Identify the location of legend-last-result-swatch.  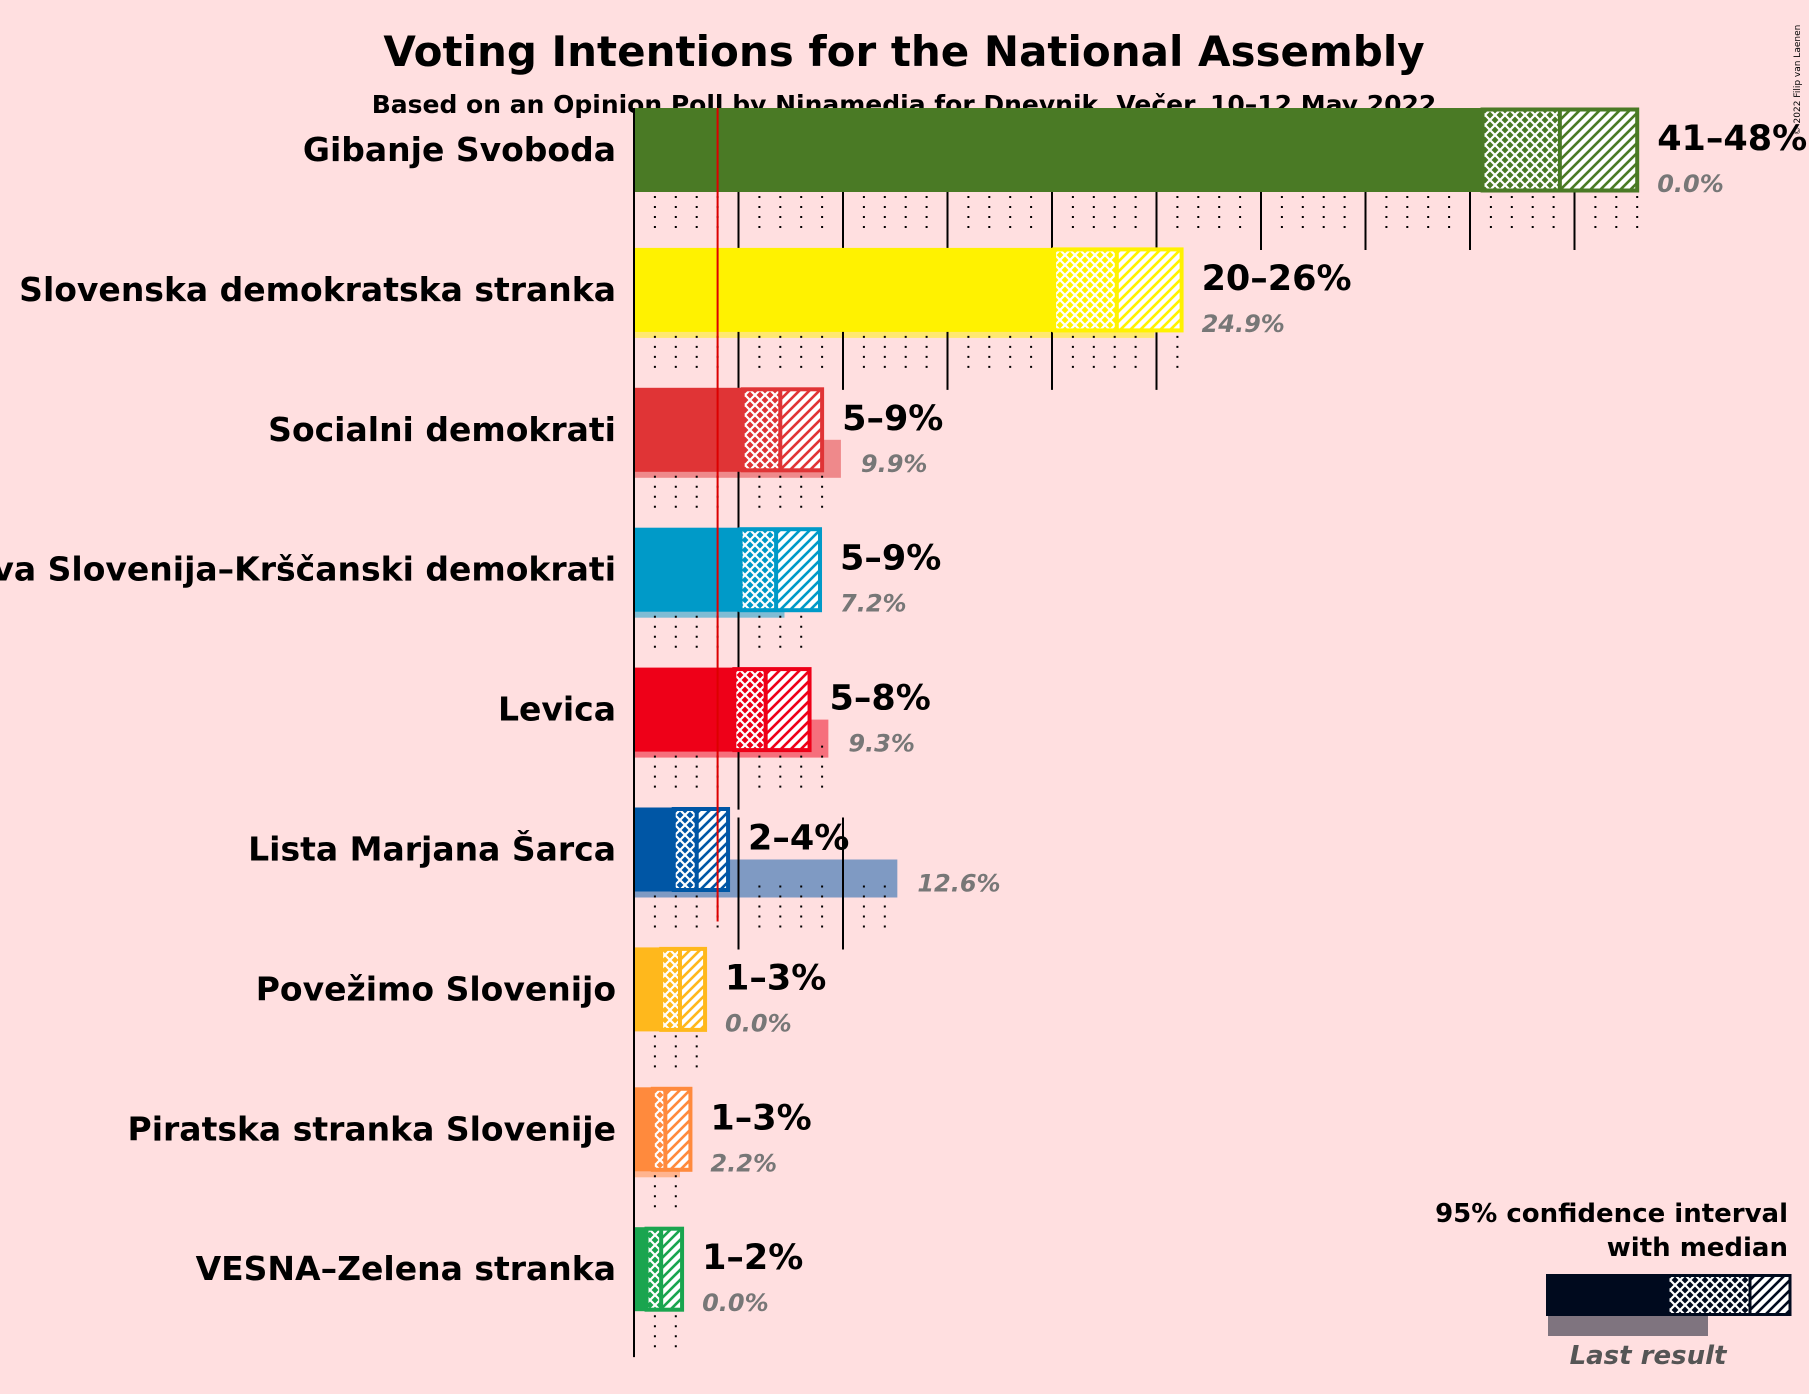
(1628, 1326).